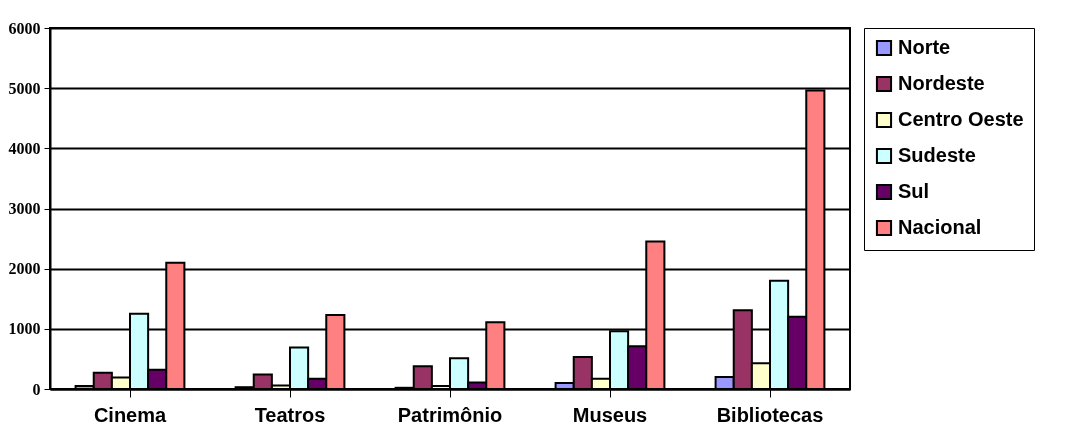  Describe the element at coordinates (924, 47) in the screenshot. I see `legend-label: Norte` at that location.